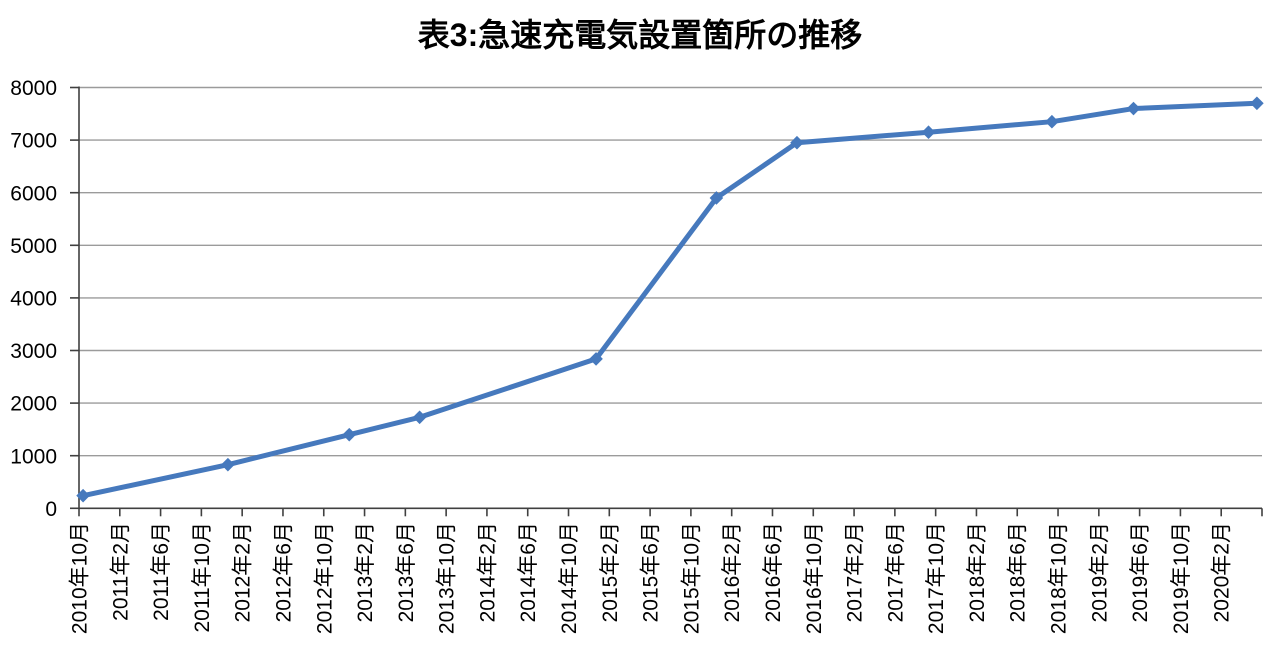 The width and height of the screenshot is (1280, 657). Describe the element at coordinates (33, 193) in the screenshot. I see `y-axis-tick-label: 6000` at that location.